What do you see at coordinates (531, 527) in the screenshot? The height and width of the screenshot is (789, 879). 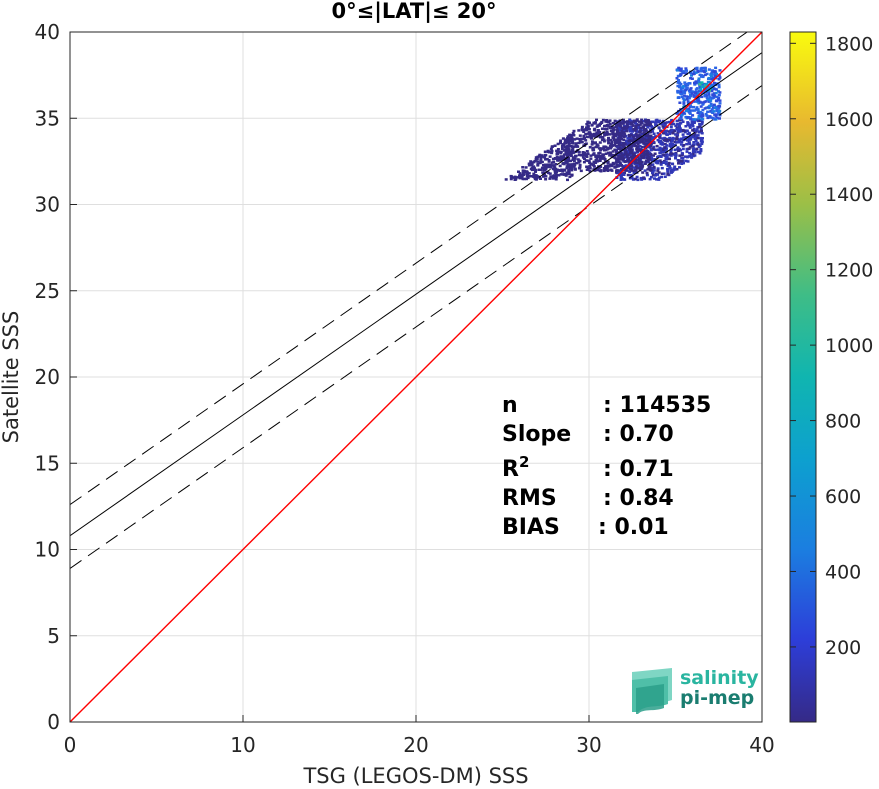 I see `stat-label: BIAS` at bounding box center [531, 527].